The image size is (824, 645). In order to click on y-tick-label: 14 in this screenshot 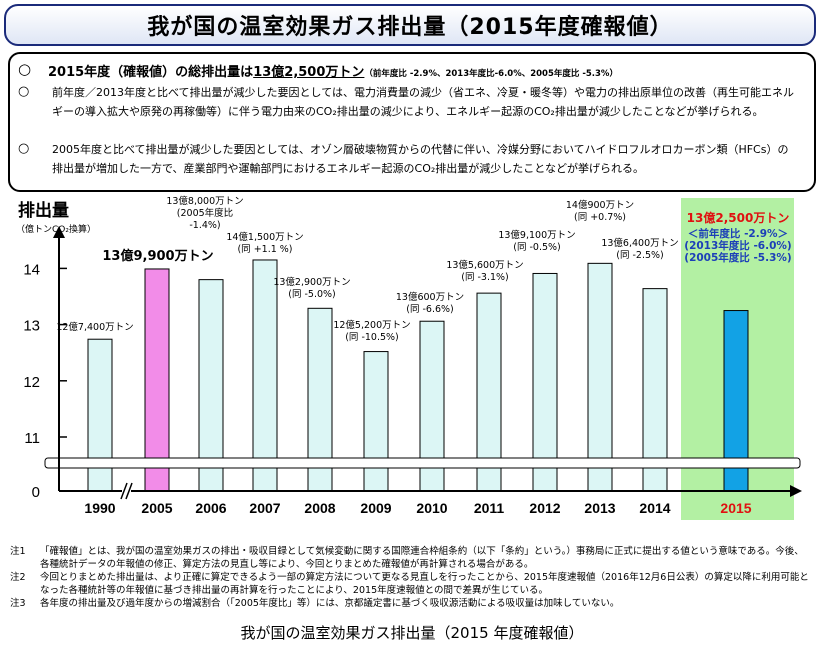, I will do `click(31, 269)`.